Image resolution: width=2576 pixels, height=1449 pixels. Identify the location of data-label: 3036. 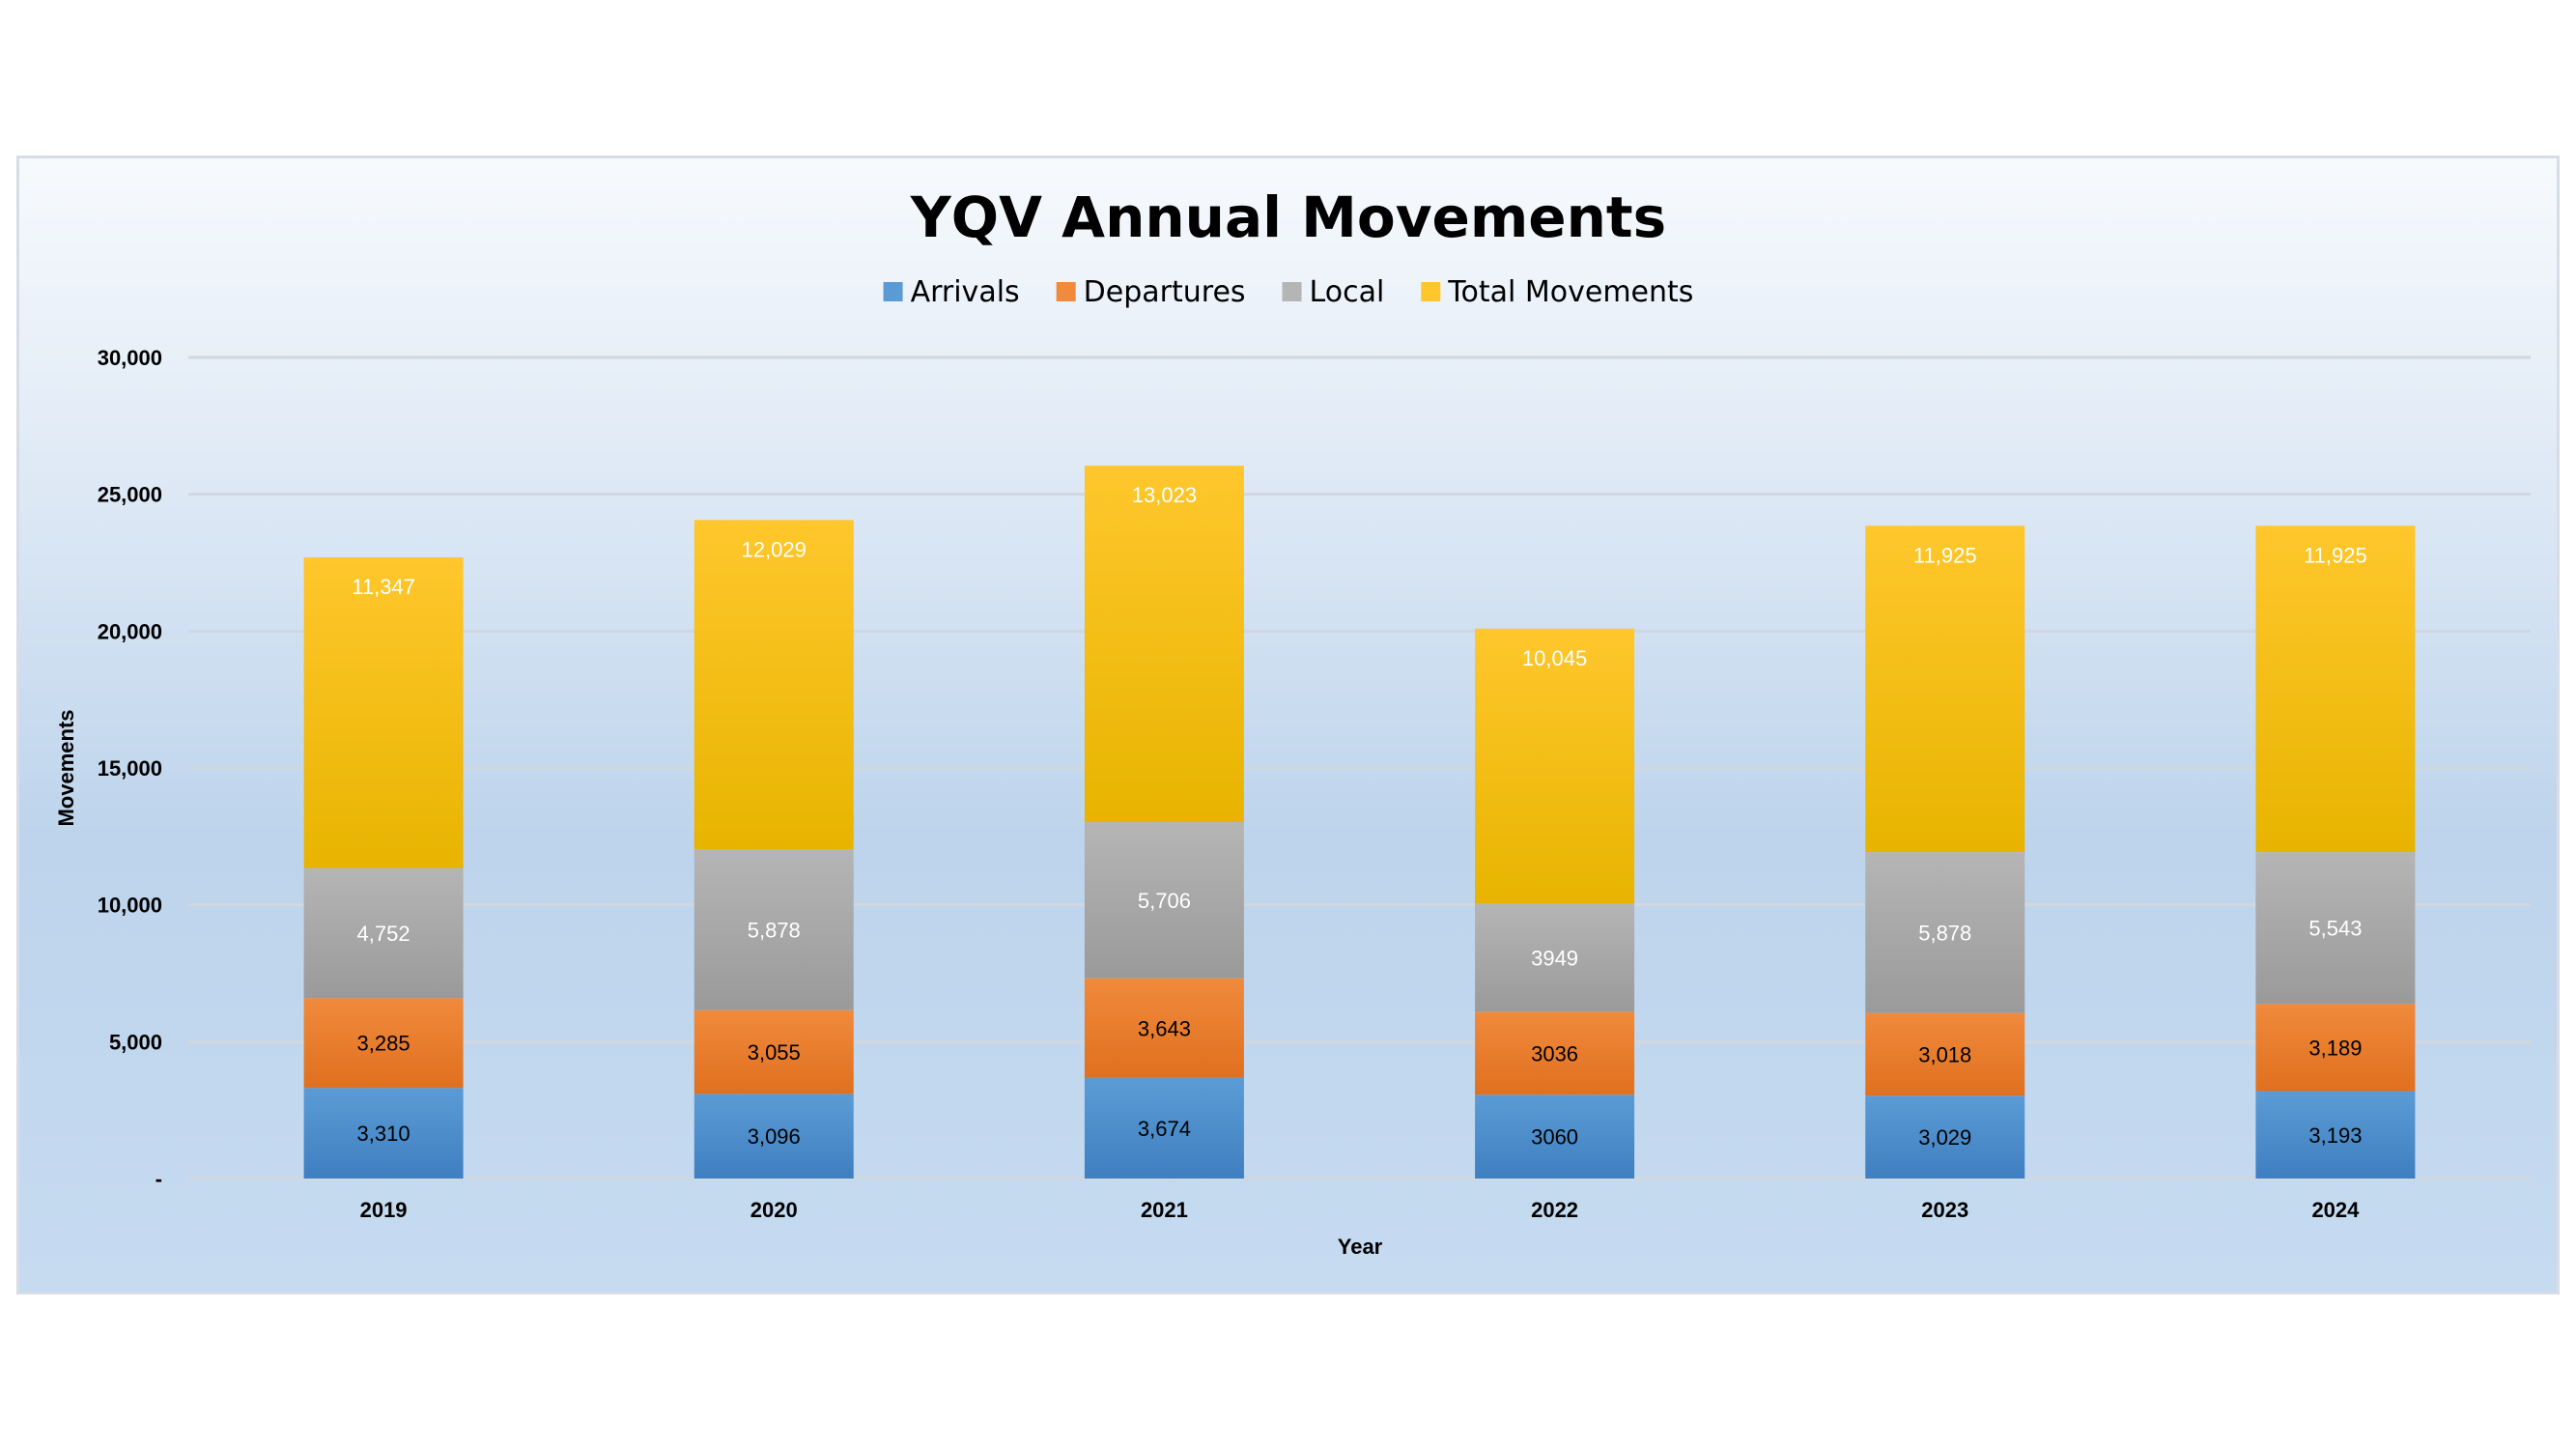
(1554, 1053).